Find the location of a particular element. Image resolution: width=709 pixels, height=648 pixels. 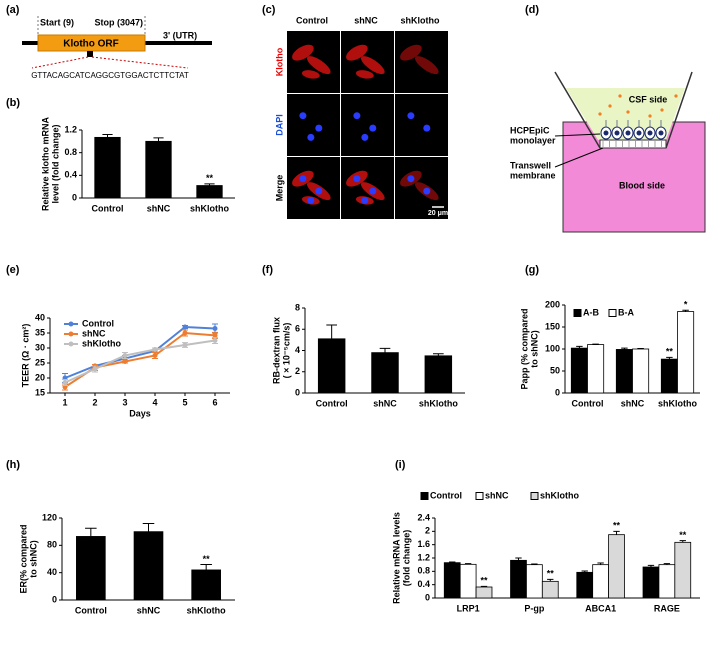

x-tick-label: 1 is located at coordinates (64, 402).